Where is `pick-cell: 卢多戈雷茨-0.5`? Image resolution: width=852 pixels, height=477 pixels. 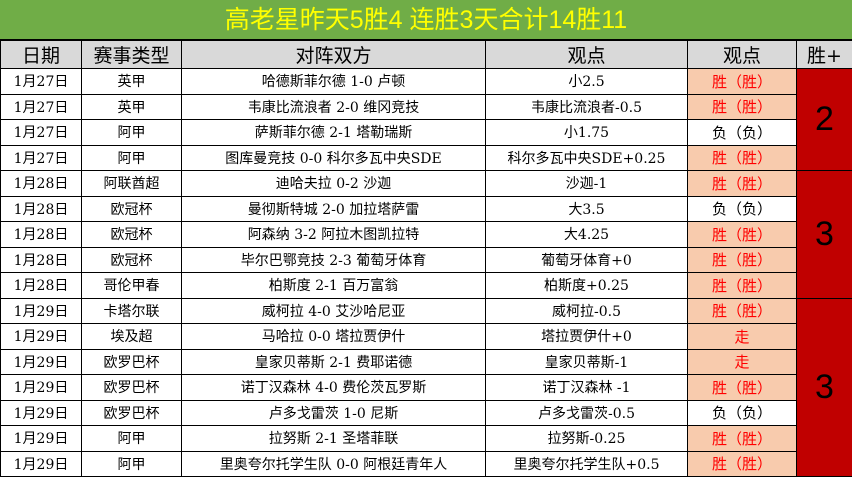 pick-cell: 卢多戈雷茨-0.5 is located at coordinates (587, 413).